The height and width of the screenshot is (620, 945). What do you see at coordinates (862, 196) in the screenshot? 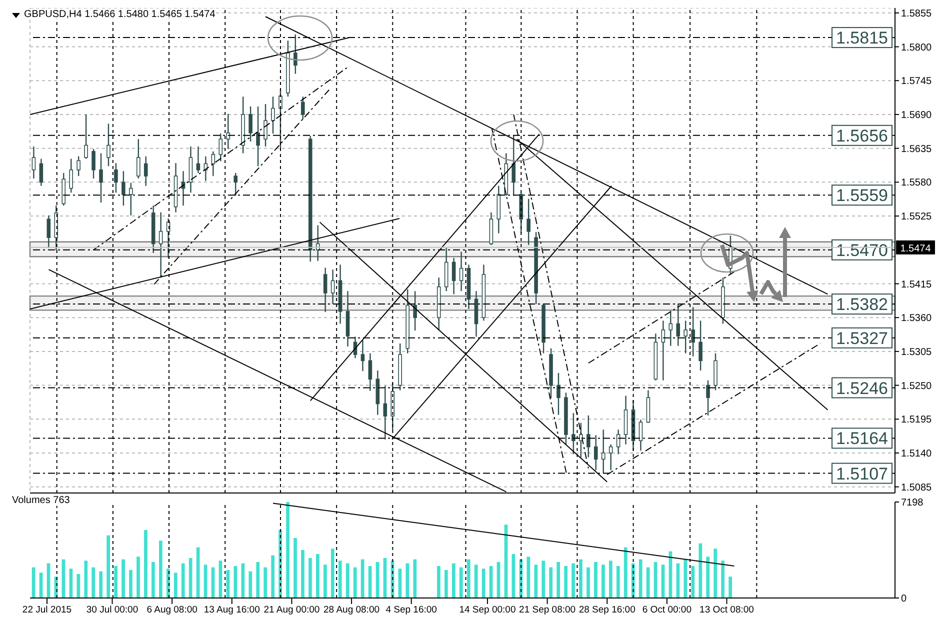
I see `ref-line-label: 1.5559` at bounding box center [862, 196].